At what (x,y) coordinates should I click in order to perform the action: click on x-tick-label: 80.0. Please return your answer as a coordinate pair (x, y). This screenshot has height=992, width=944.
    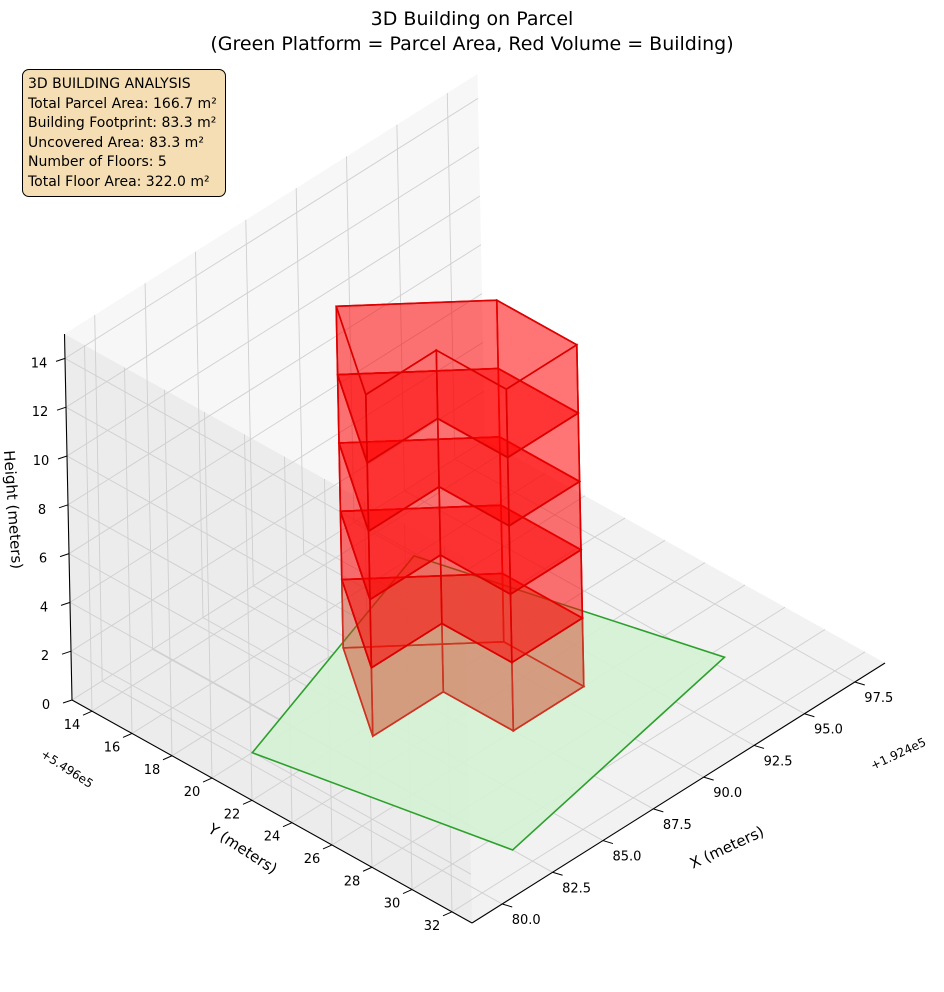
    Looking at the image, I should click on (526, 920).